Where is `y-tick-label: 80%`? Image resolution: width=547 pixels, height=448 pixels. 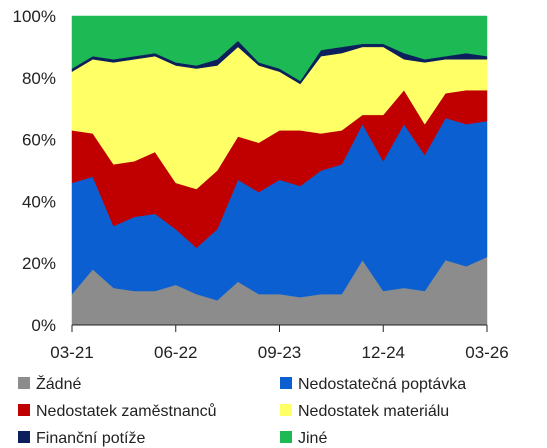
y-tick-label: 80% is located at coordinates (39, 78).